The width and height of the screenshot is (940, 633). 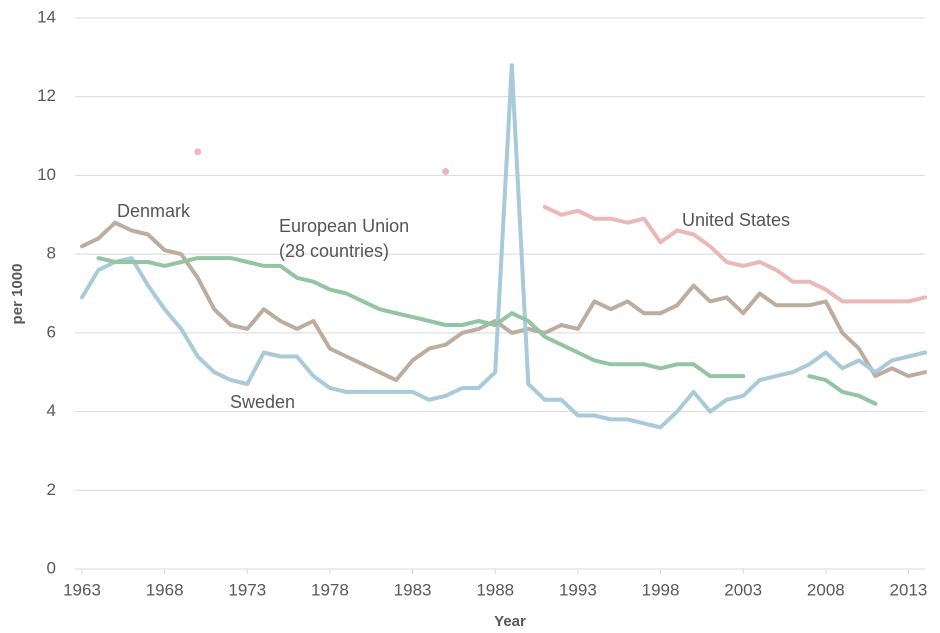 I want to click on x-tick-label: 1993, so click(x=578, y=589).